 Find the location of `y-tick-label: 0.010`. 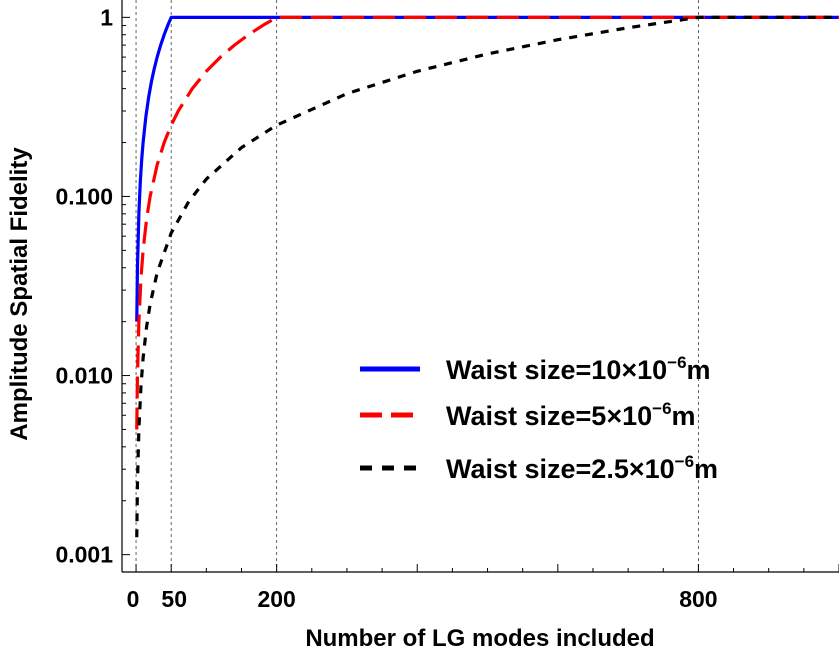

y-tick-label: 0.010 is located at coordinates (84, 376).